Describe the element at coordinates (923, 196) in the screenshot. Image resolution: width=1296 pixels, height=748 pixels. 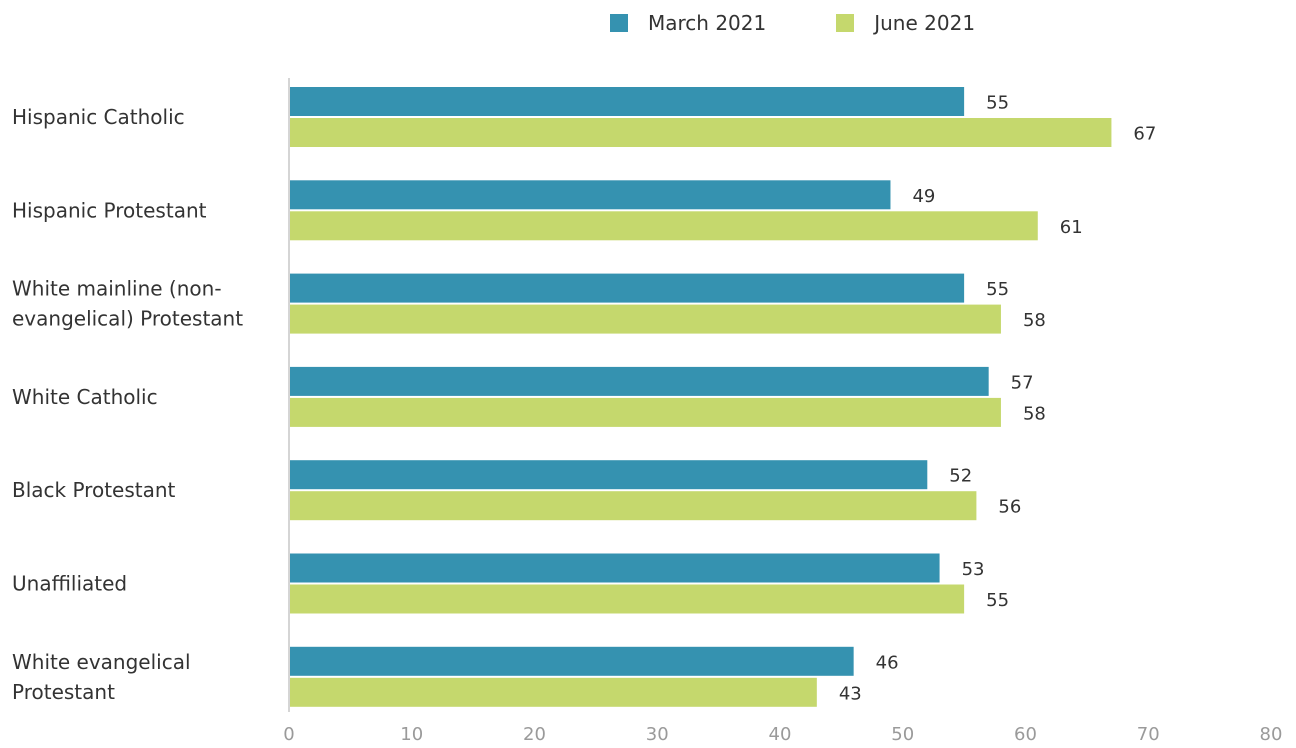
I see `data-label: 49` at that location.